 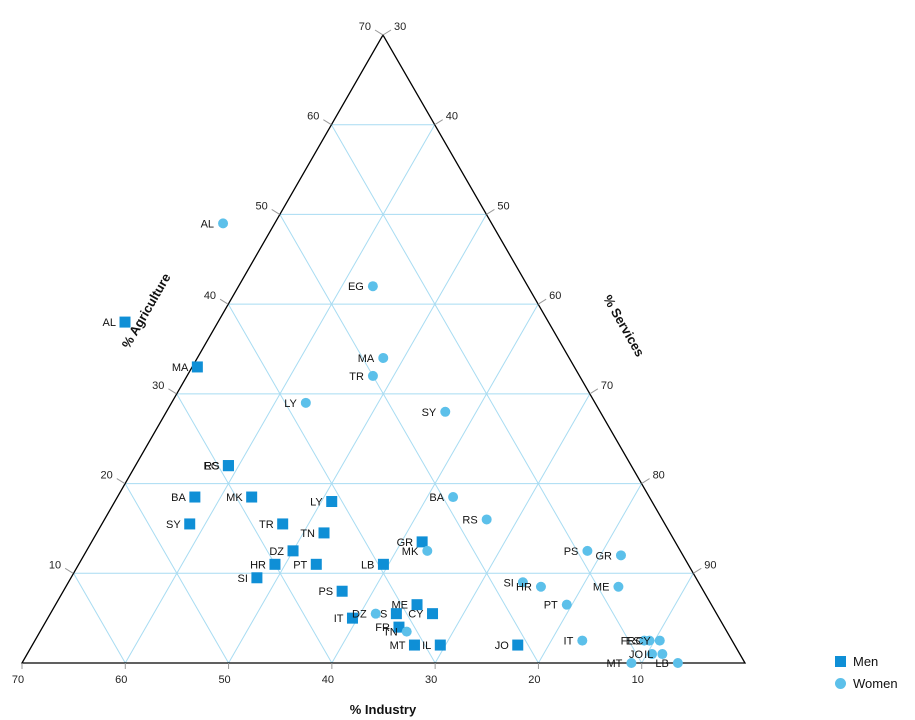 What do you see at coordinates (275, 564) in the screenshot?
I see `men-point-hr` at bounding box center [275, 564].